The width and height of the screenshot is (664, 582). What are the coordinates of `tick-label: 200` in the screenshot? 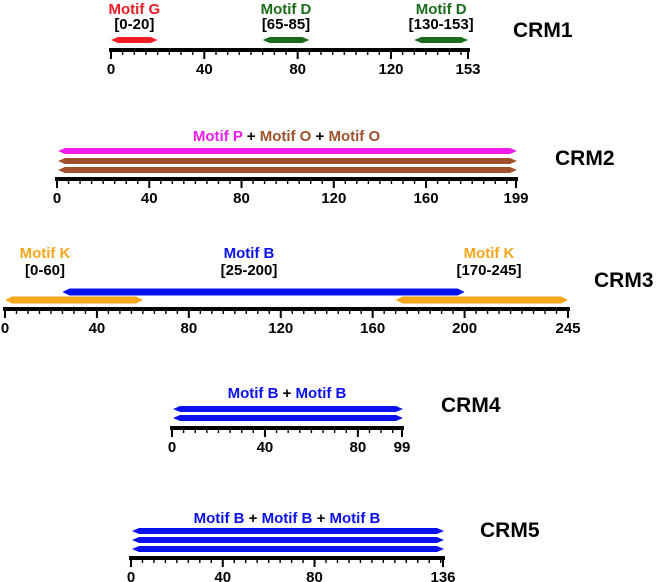 It's located at (464, 328).